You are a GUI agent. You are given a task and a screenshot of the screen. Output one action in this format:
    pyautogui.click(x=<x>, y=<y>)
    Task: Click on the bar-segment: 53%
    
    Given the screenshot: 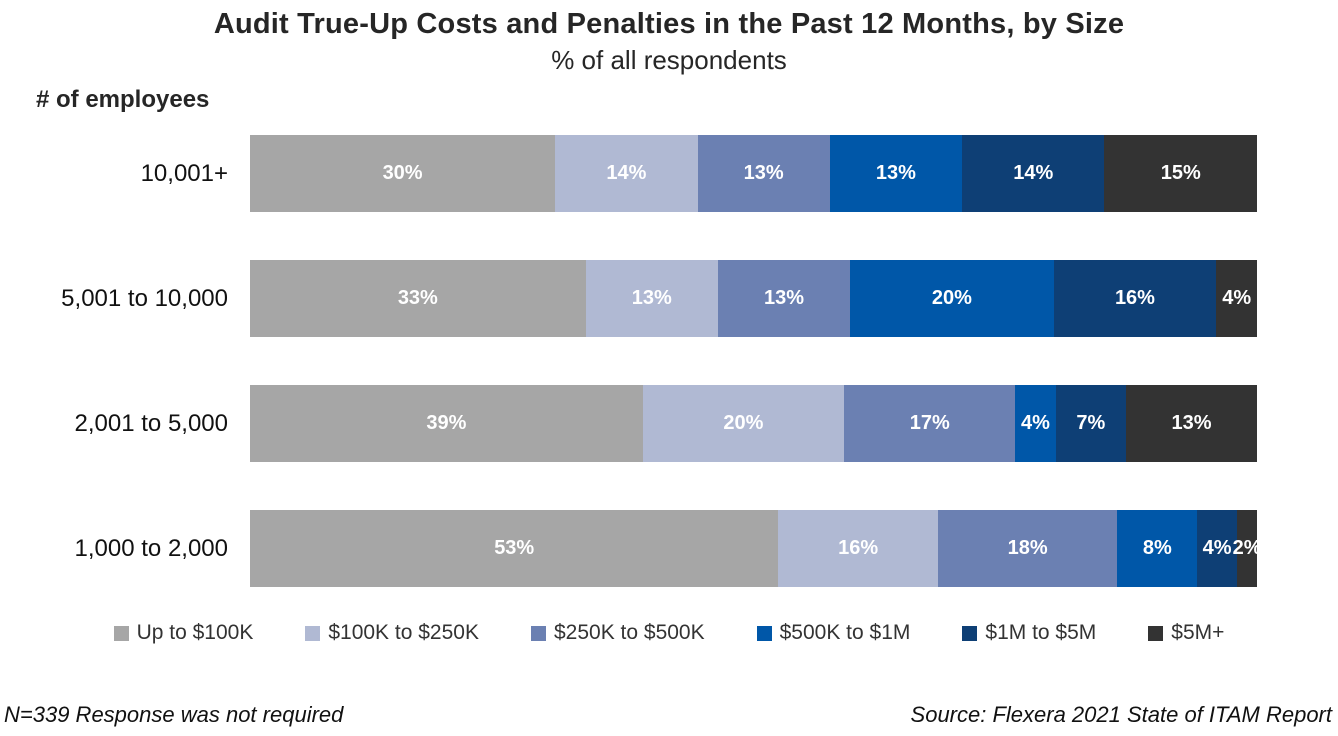 What is the action you would take?
    pyautogui.click(x=514, y=548)
    